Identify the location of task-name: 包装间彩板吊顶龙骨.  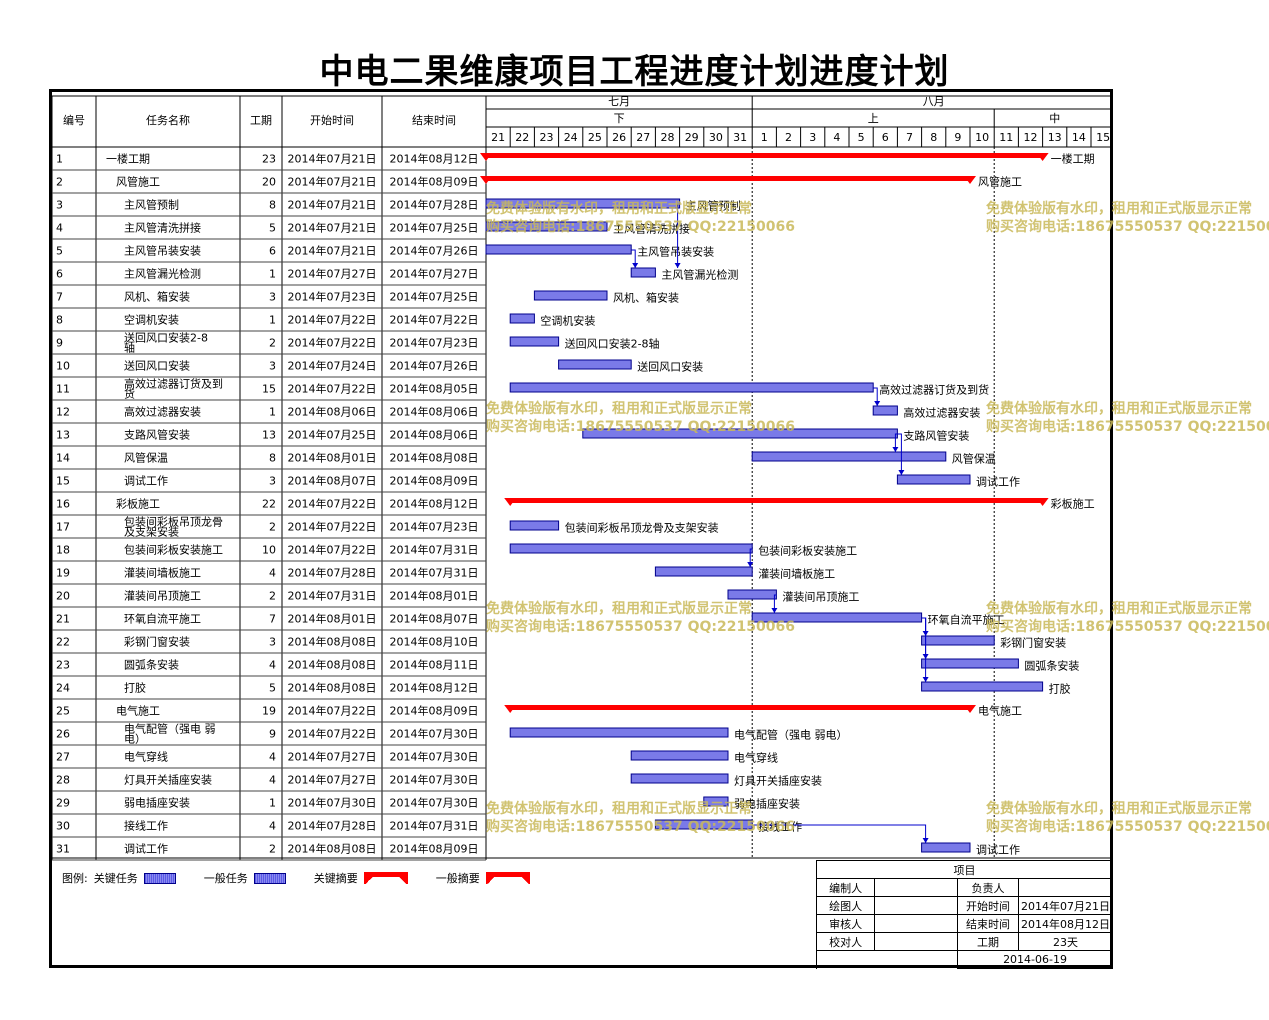
(173, 522).